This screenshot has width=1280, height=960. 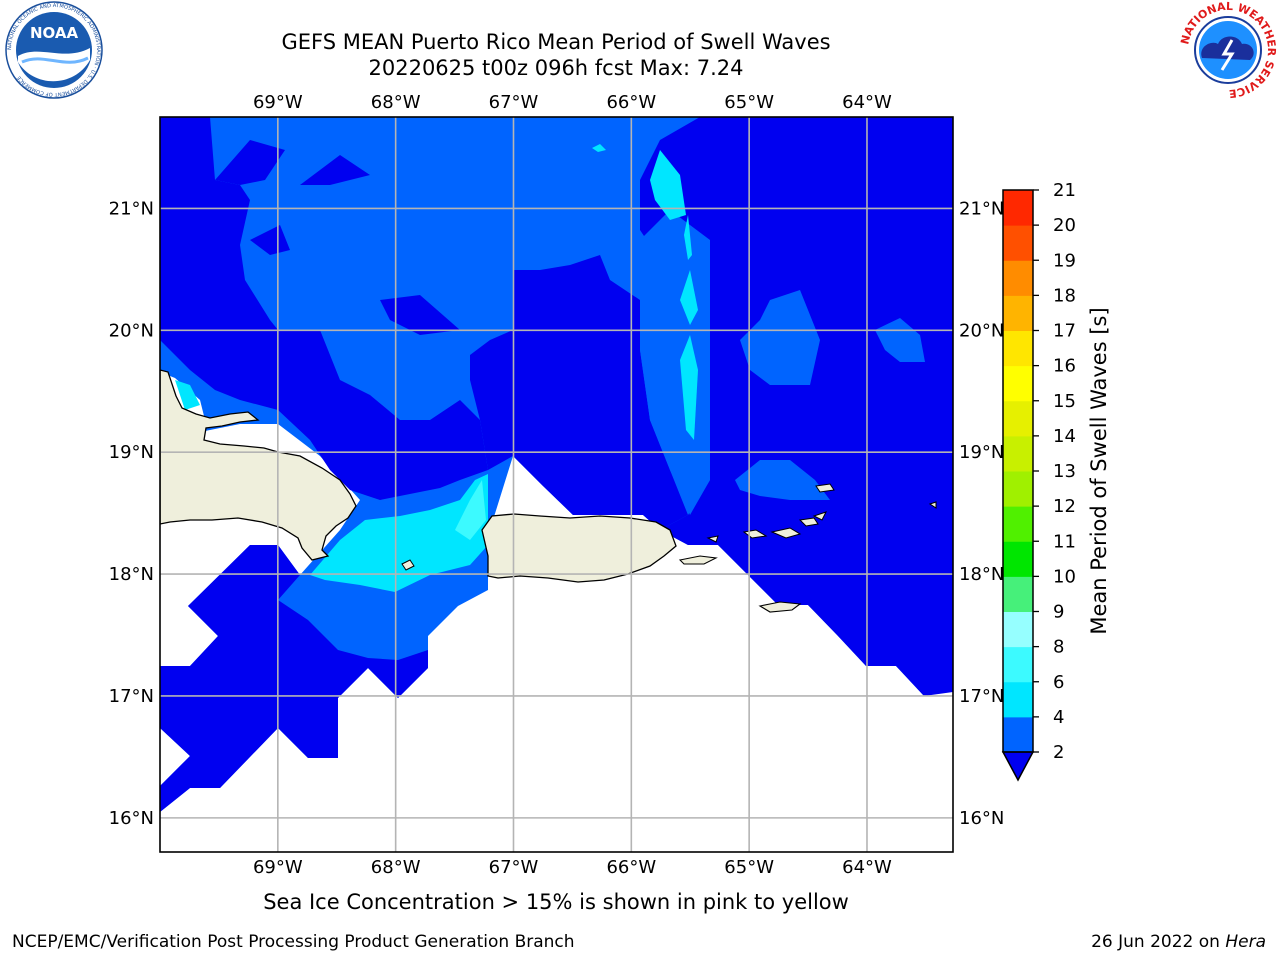 I want to click on lon-label-bottom: 65°W, so click(x=749, y=867).